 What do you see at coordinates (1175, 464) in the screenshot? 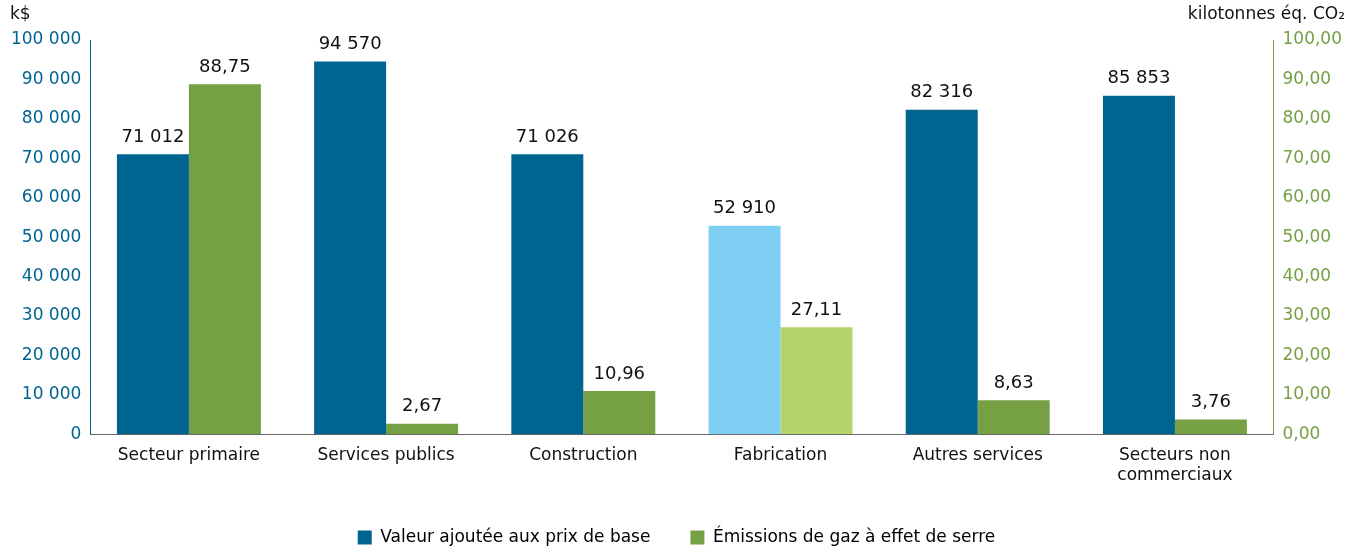
I see `x-tick-label: Secteurs non commerciaux` at bounding box center [1175, 464].